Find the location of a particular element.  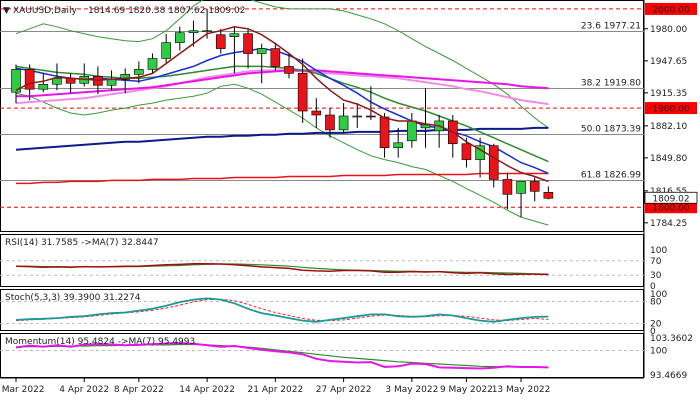

sma-200-line is located at coordinates (282, 178).